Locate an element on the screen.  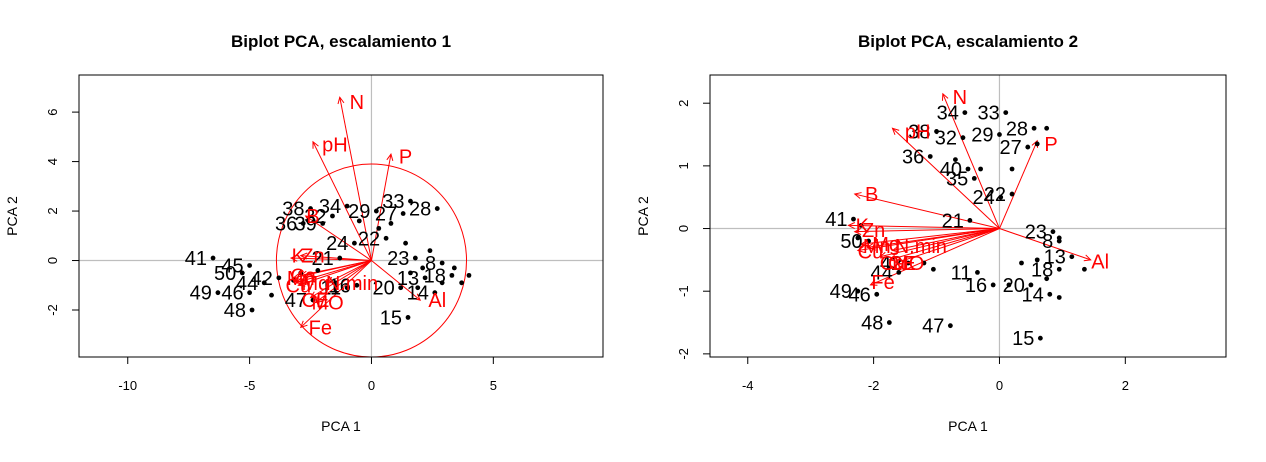
site-label: 11 is located at coordinates (961, 273).